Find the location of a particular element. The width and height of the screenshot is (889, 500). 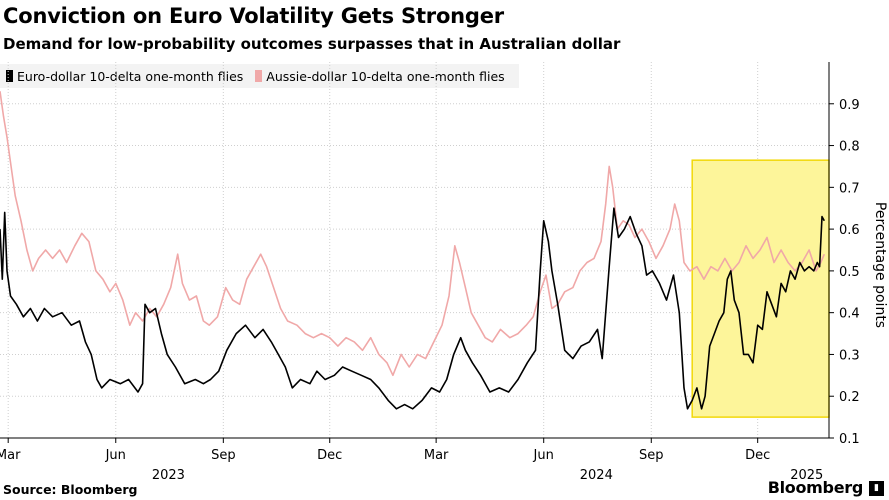

y-tick-label: 0.1 is located at coordinates (849, 439).